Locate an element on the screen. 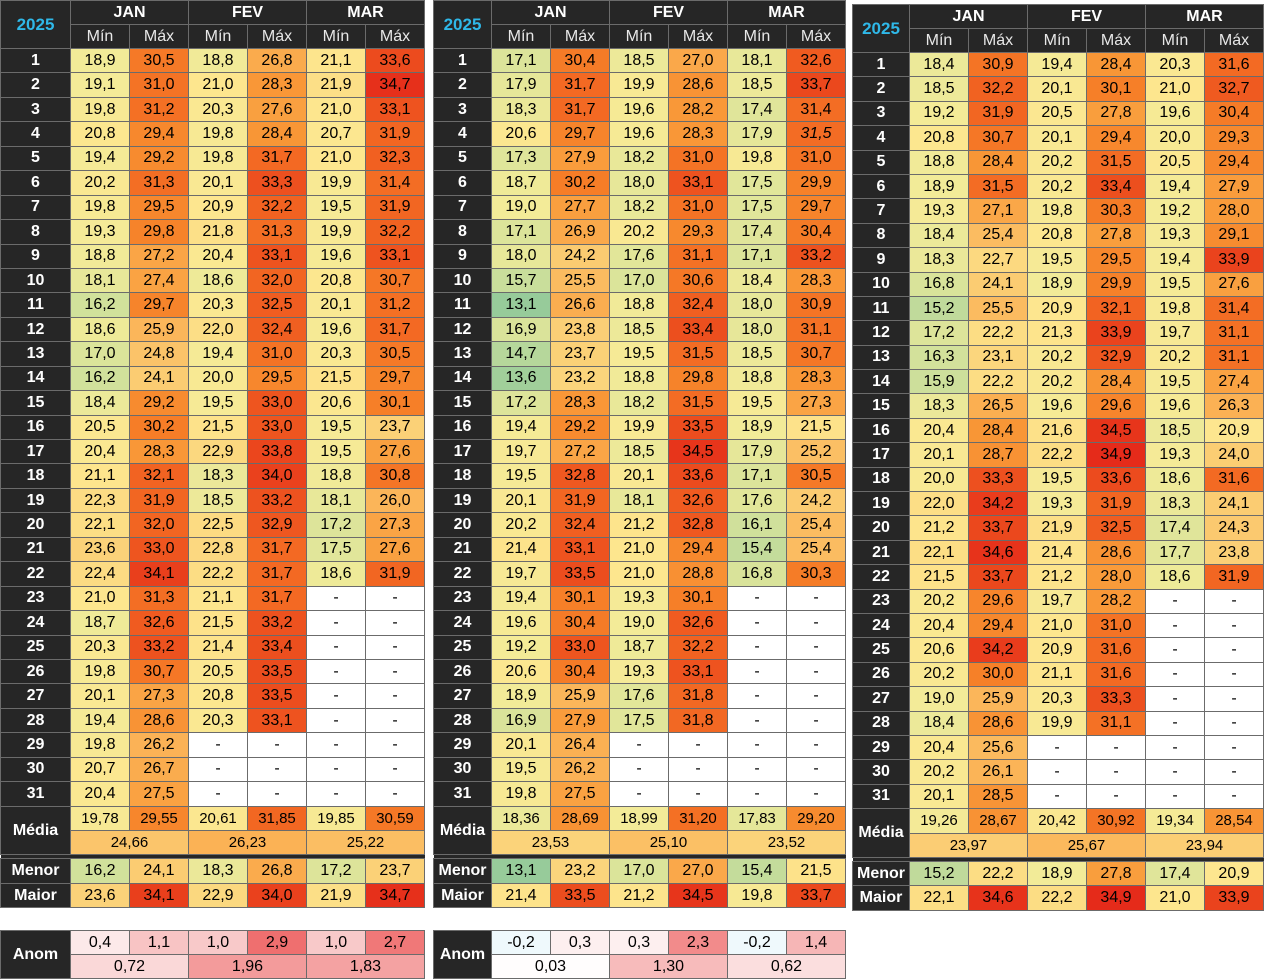 This screenshot has width=1265, height=980. max-header: Máx is located at coordinates (277, 36).